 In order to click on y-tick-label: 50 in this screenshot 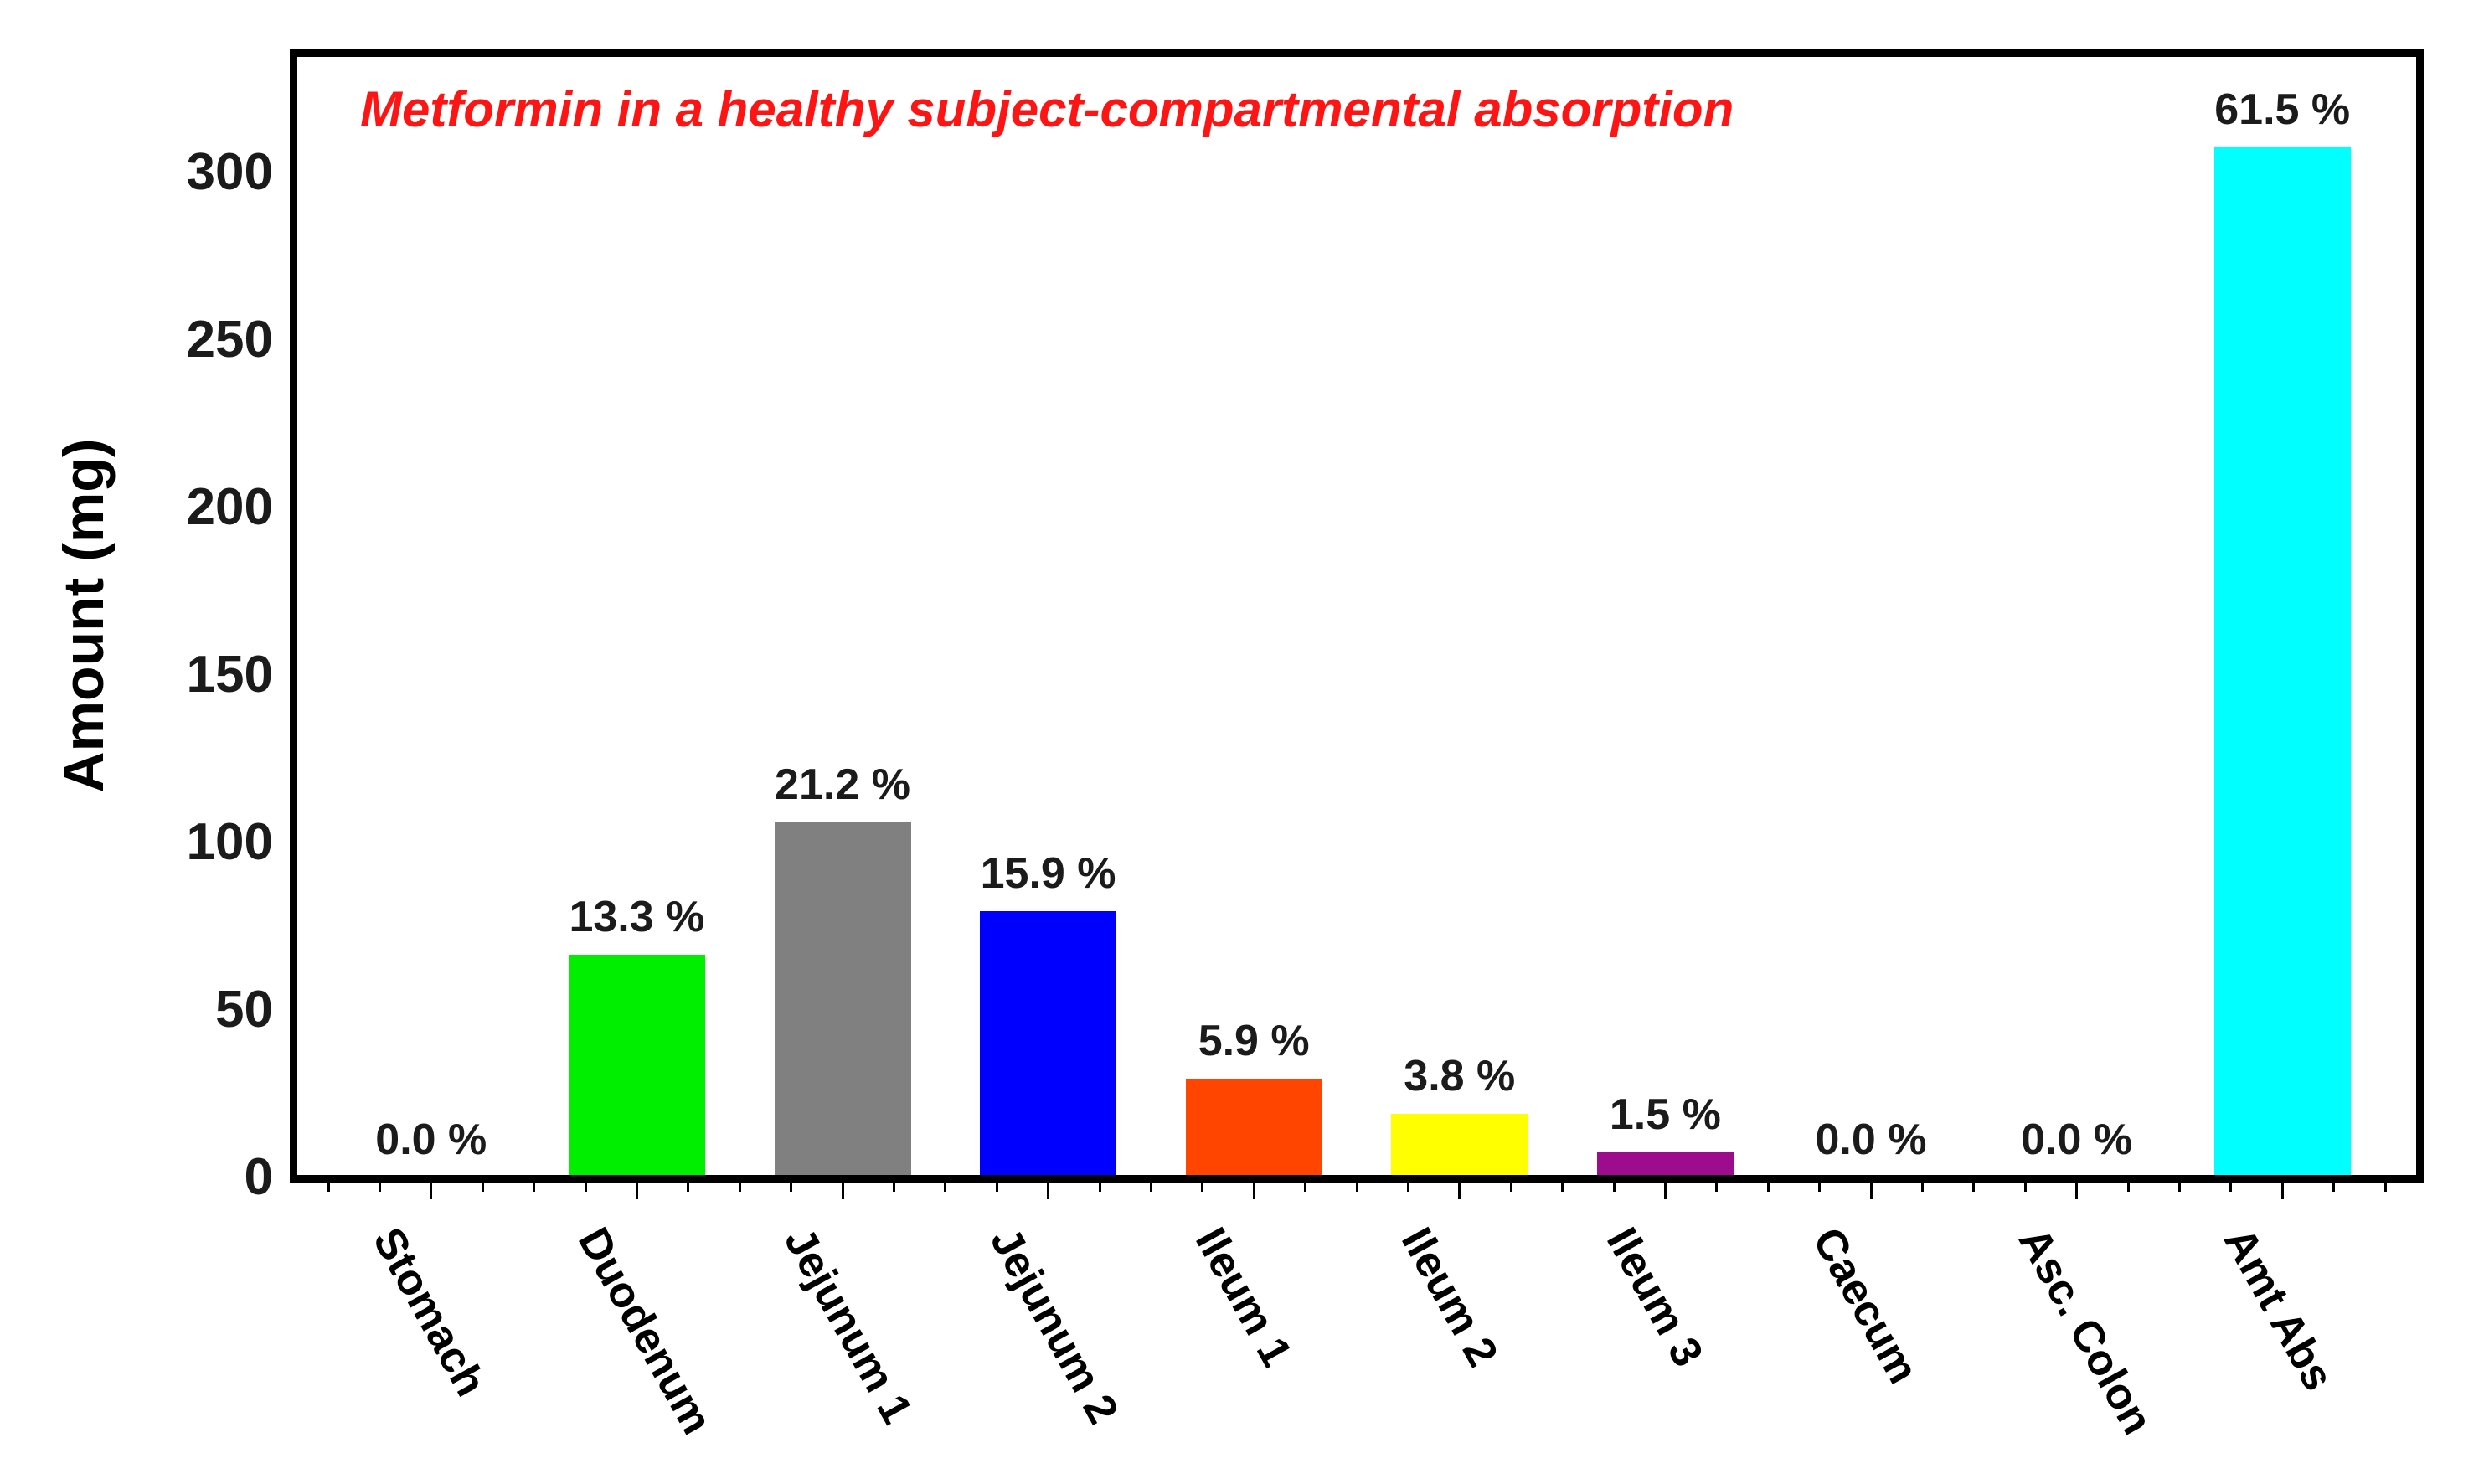, I will do `click(244, 1010)`.